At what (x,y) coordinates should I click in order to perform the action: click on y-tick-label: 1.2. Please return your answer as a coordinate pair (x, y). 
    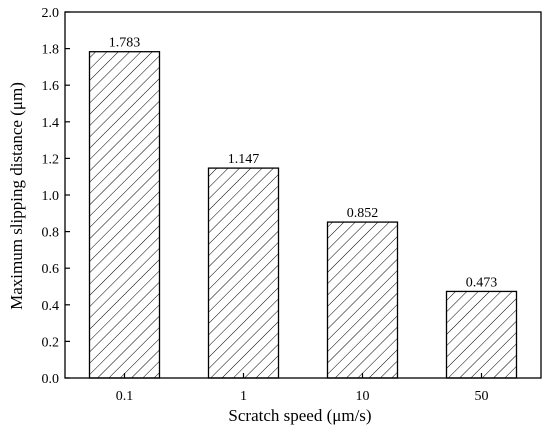
    Looking at the image, I should click on (51, 159).